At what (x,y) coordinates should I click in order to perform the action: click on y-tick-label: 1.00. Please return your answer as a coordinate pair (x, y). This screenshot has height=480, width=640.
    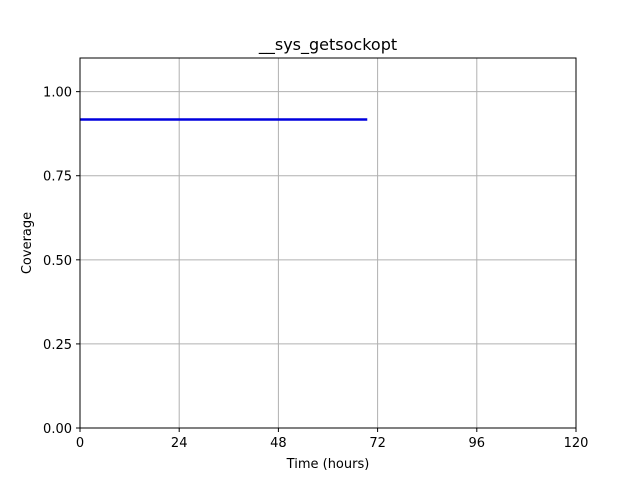
    Looking at the image, I should click on (57, 93).